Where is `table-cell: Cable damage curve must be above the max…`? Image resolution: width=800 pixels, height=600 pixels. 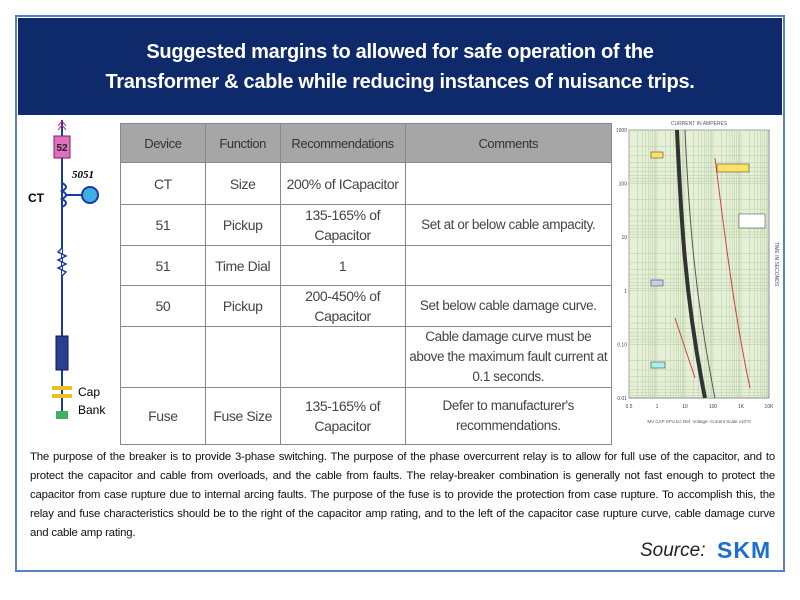 table-cell: Cable damage curve must be above the max… is located at coordinates (508, 357).